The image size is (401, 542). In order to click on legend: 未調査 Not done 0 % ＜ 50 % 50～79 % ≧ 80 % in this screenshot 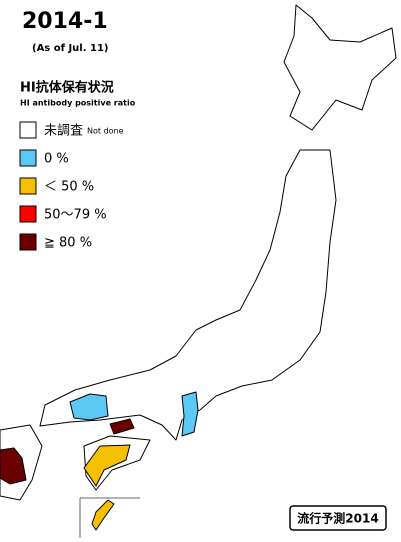, I will do `click(71, 186)`.